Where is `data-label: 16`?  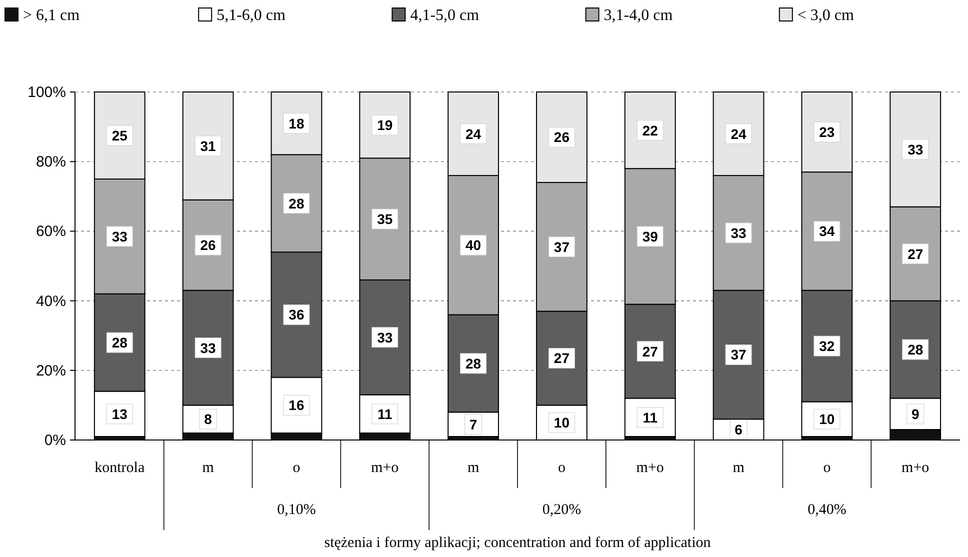
data-label: 16 is located at coordinates (296, 405).